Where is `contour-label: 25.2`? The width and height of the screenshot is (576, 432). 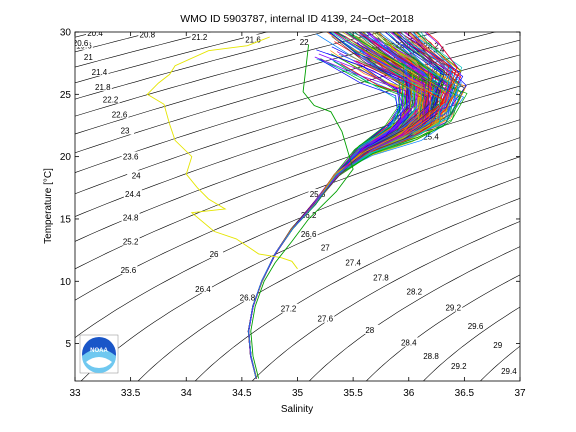 contour-label: 25.2 is located at coordinates (131, 241).